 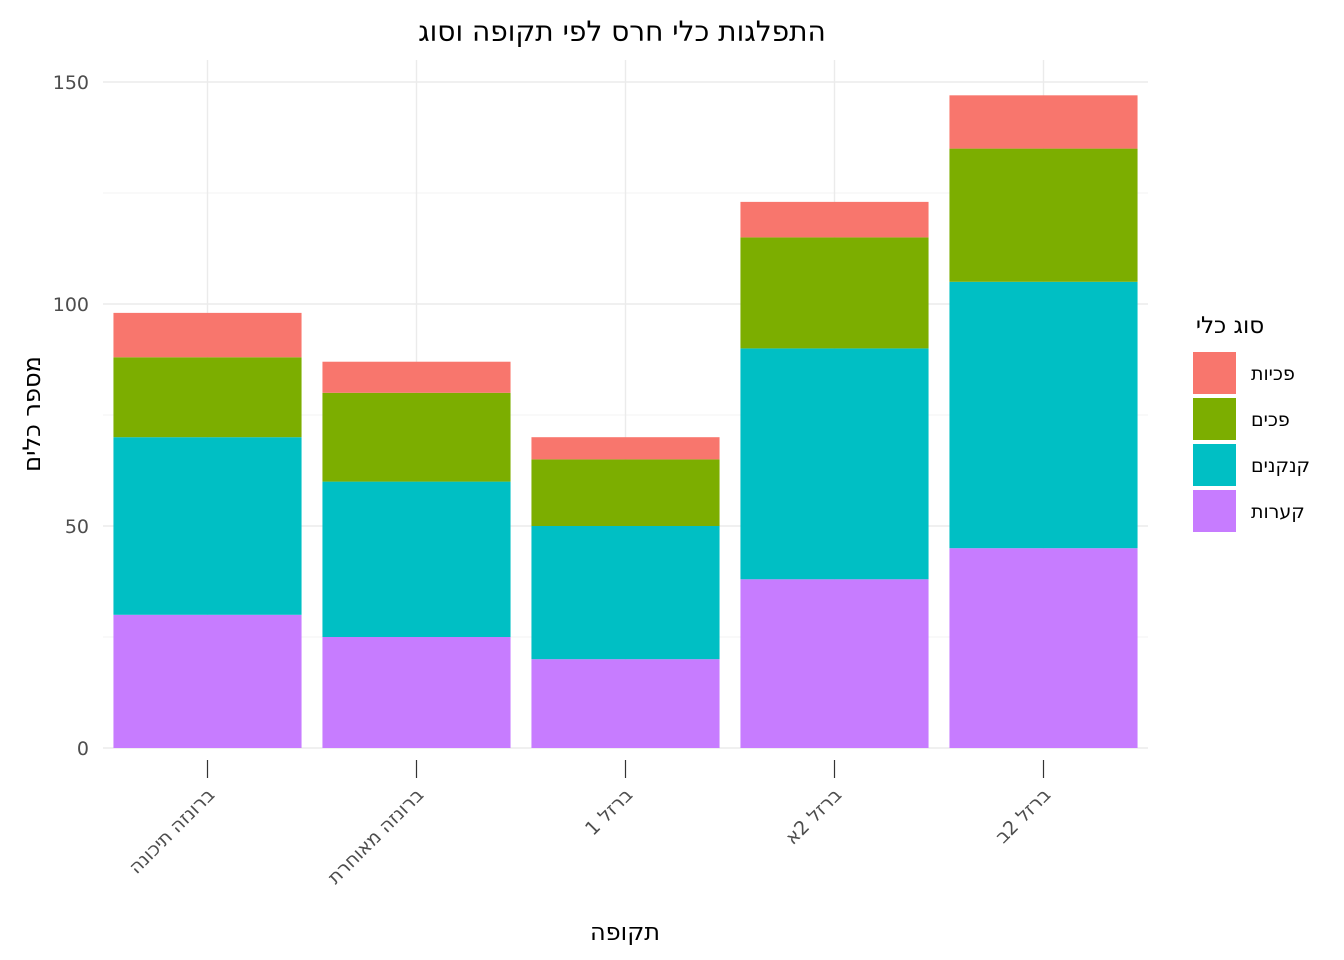 What do you see at coordinates (813, 816) in the screenshot?
I see `x-tick-label: ברזל 2א` at bounding box center [813, 816].